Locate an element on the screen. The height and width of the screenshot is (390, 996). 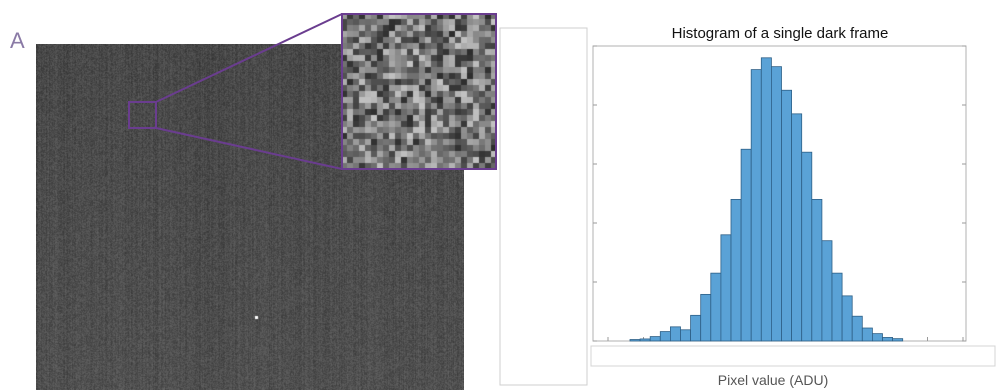
zoom-inset-border is located at coordinates (419, 91).